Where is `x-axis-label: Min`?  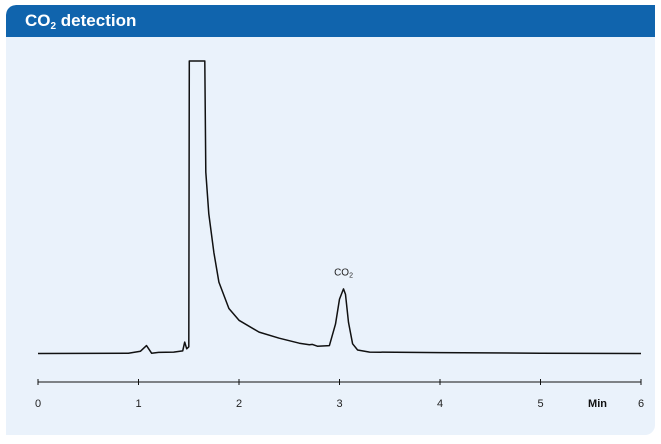
x-axis-label: Min is located at coordinates (597, 404).